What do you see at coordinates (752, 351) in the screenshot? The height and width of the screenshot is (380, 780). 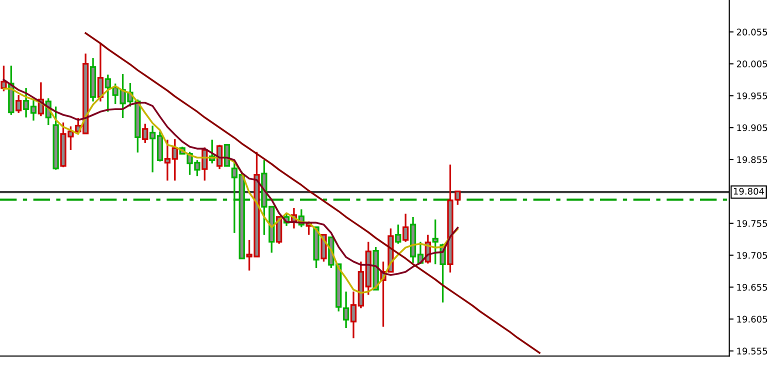 I see `y-tick-label: 19.555` at bounding box center [752, 351].